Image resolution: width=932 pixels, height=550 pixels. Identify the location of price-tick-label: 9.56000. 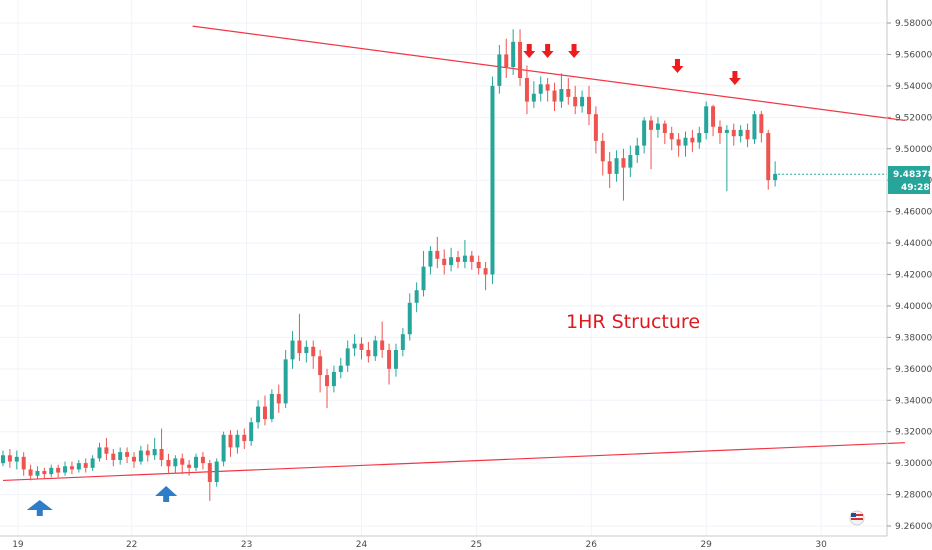
(913, 55).